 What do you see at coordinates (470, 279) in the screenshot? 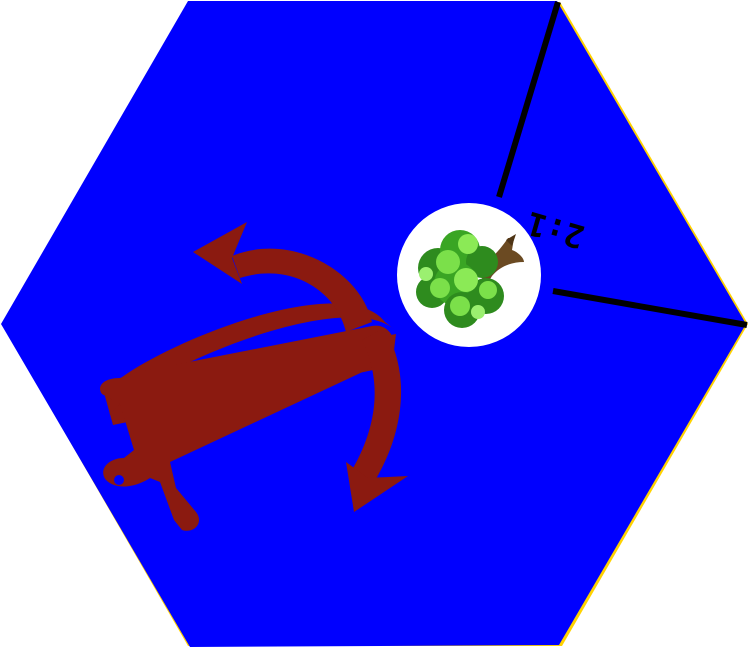
I see `tree-icon` at bounding box center [470, 279].